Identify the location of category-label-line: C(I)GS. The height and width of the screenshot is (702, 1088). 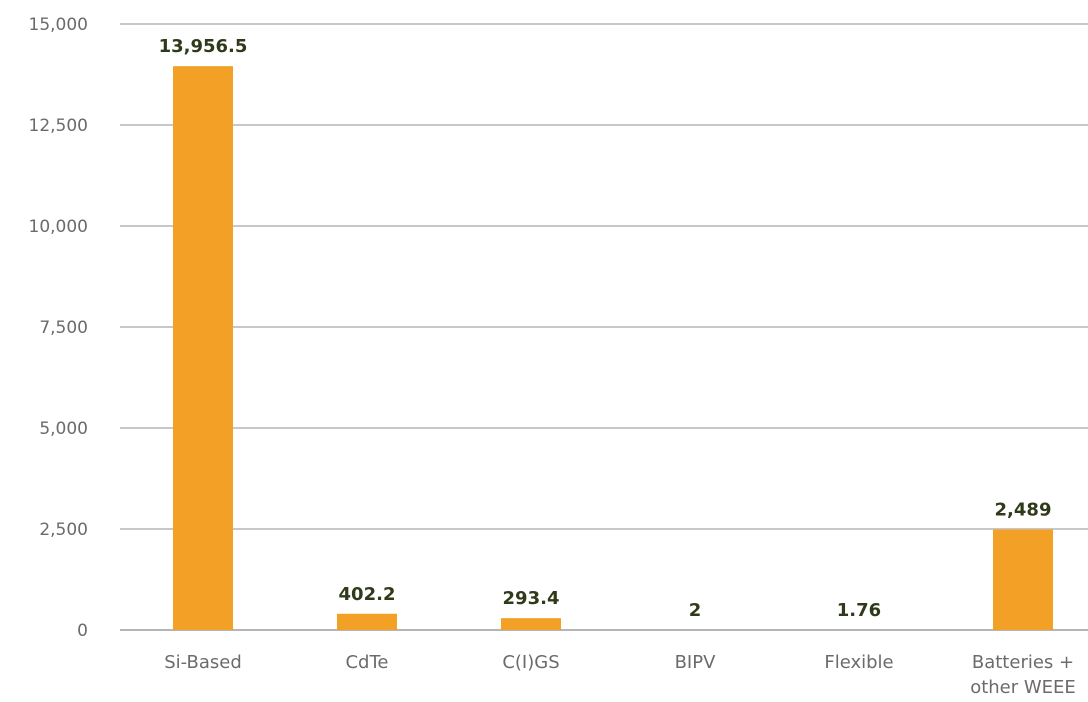
(530, 662).